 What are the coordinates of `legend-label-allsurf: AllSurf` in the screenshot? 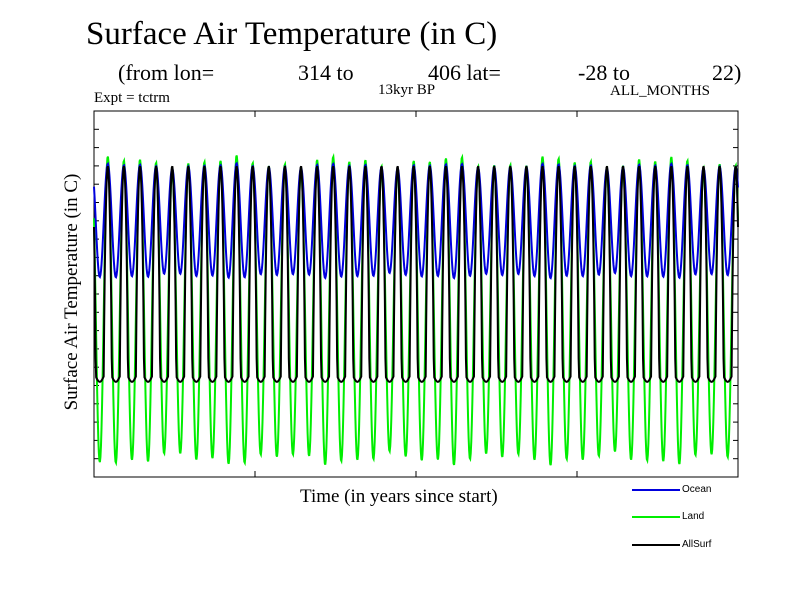 It's located at (697, 544).